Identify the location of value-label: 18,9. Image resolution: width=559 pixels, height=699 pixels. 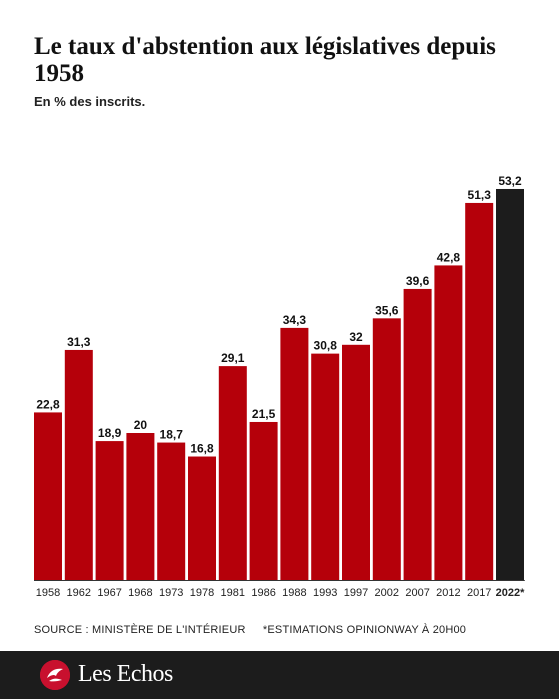
(110, 433).